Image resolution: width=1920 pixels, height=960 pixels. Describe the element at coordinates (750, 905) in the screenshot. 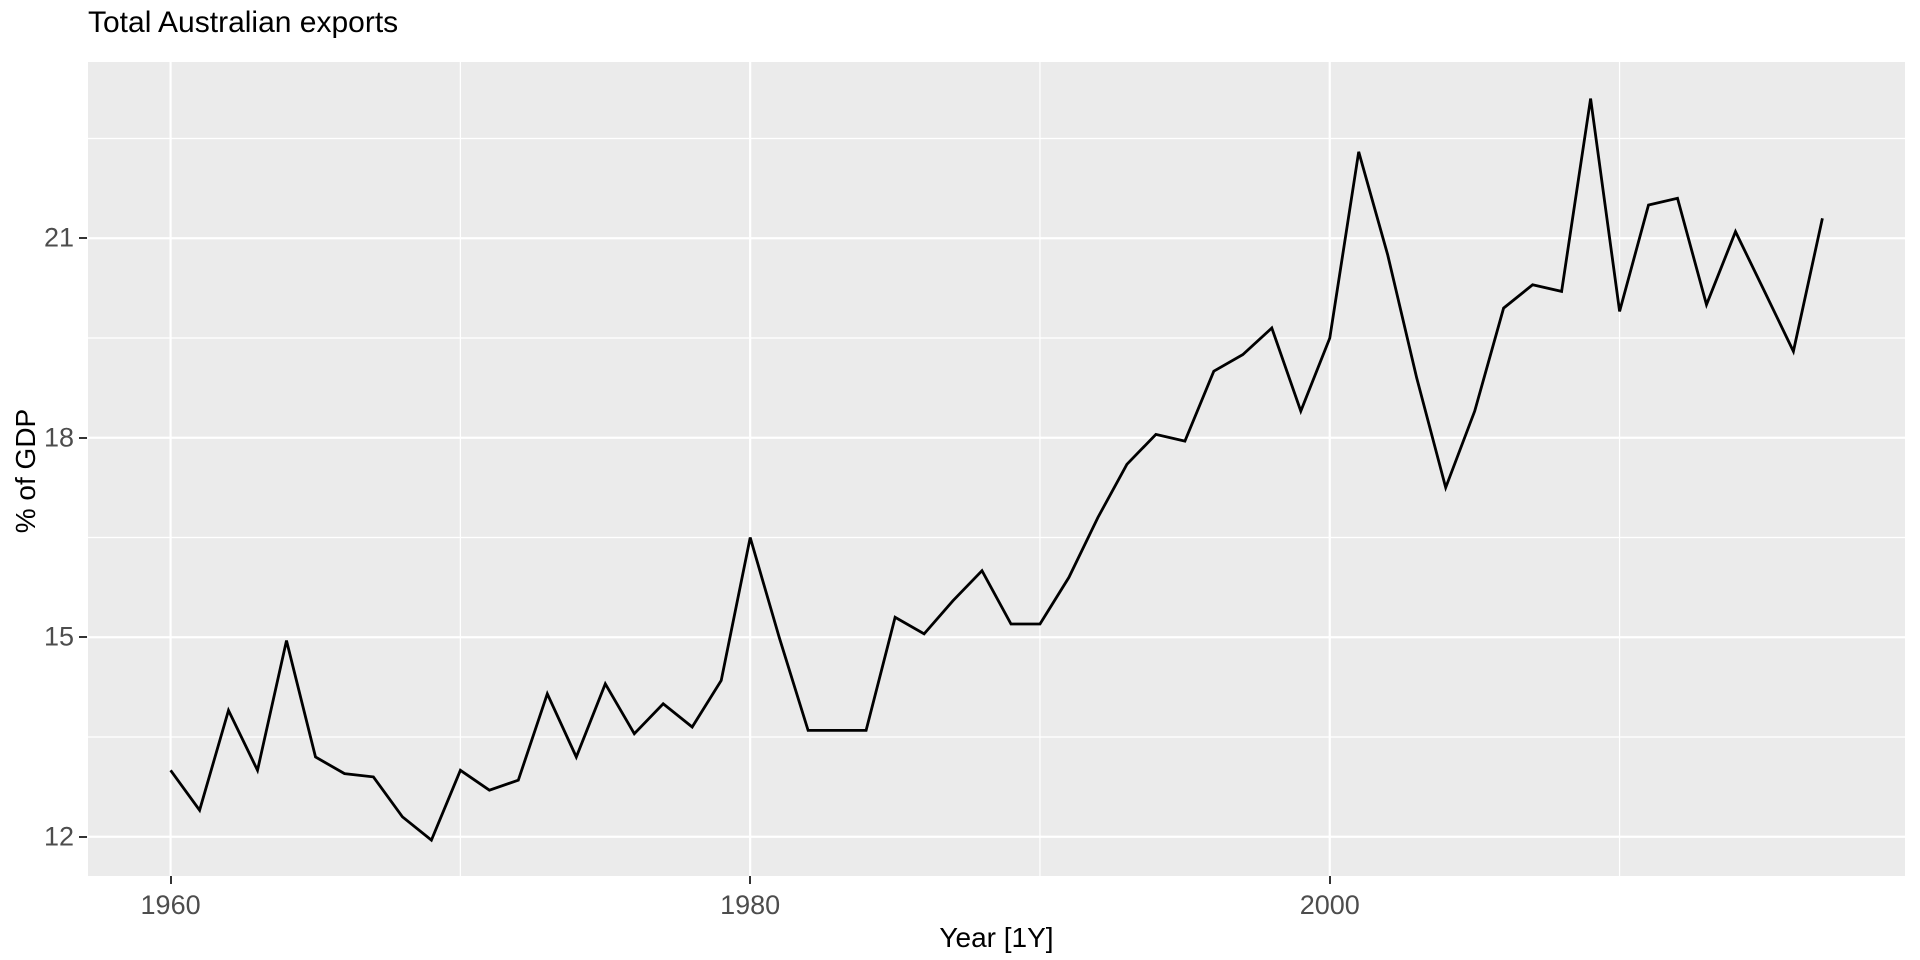

I see `x-tick-label: 1980` at that location.